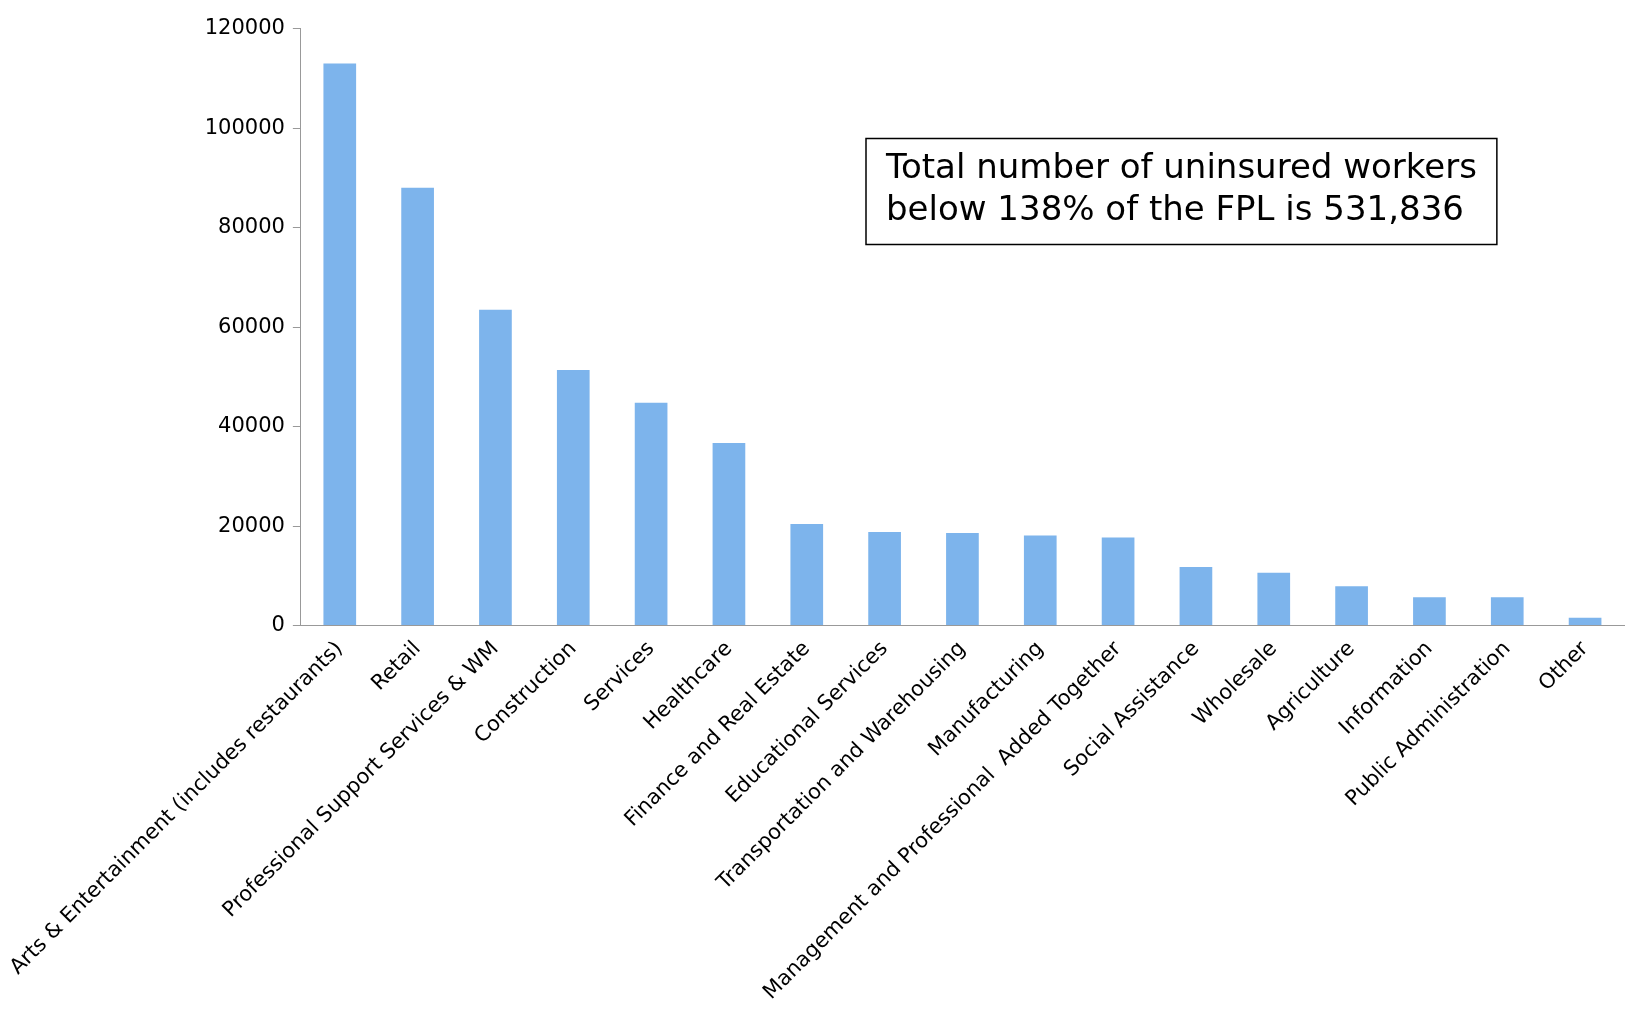  What do you see at coordinates (251, 425) in the screenshot?
I see `y-tick-label: 40000` at bounding box center [251, 425].